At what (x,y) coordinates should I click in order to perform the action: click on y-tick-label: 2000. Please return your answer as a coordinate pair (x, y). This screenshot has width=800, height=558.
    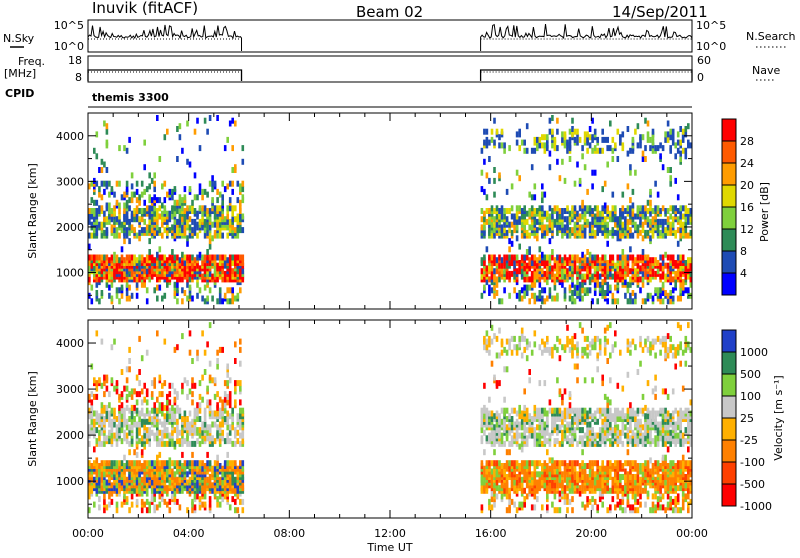
    Looking at the image, I should click on (70, 227).